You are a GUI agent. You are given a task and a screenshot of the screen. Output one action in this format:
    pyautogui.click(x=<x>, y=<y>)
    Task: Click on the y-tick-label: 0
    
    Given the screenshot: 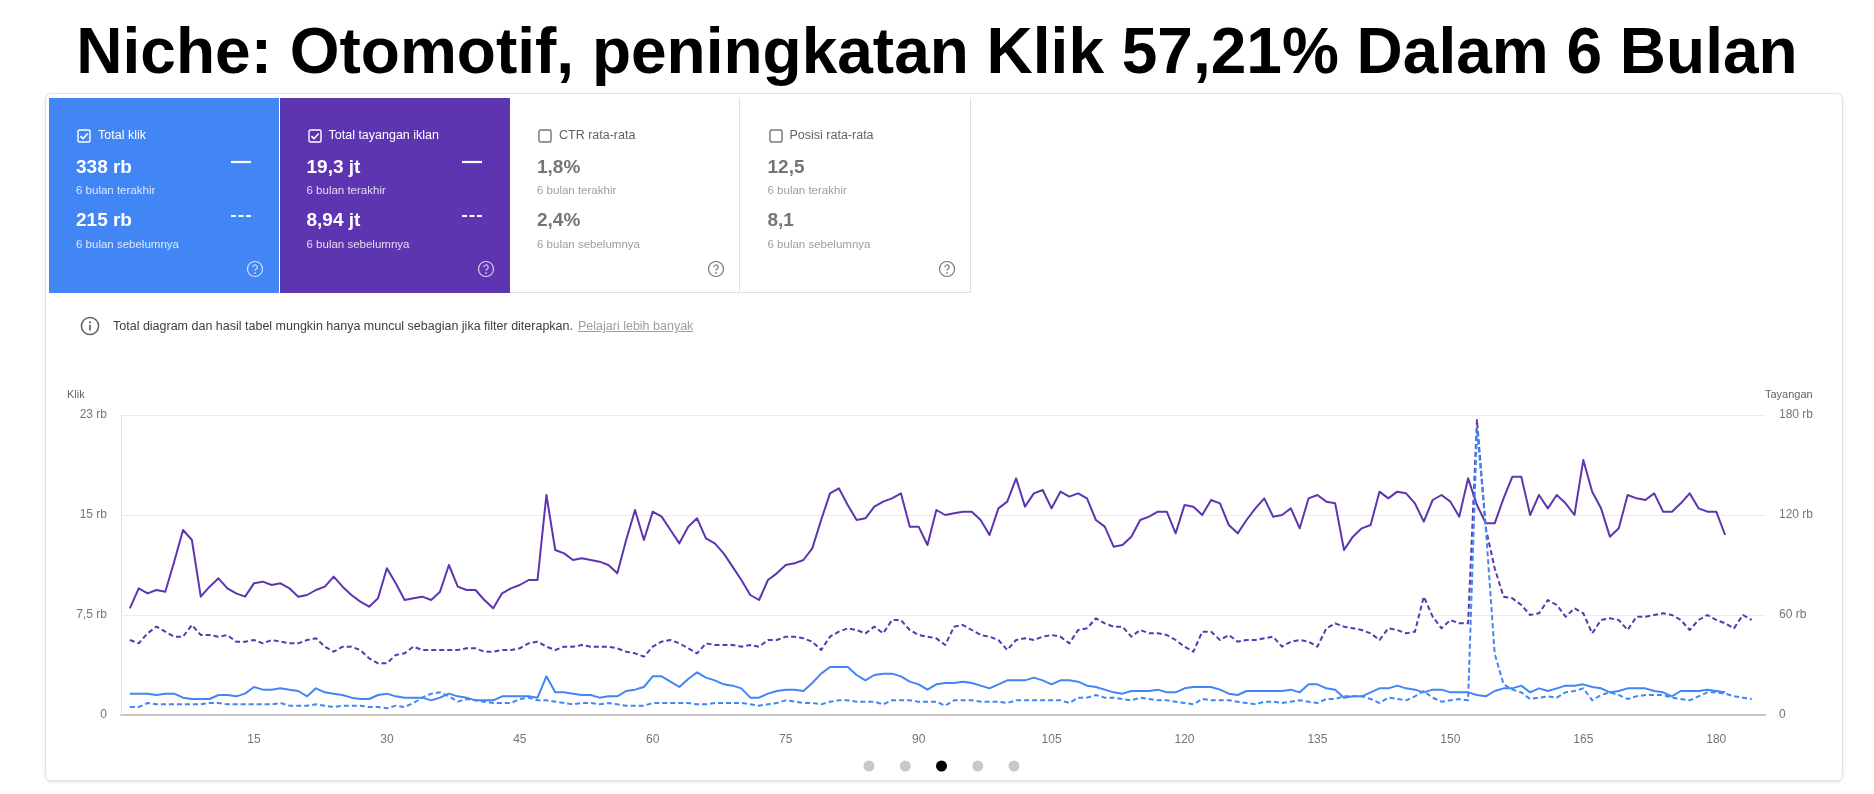 What is the action you would take?
    pyautogui.click(x=104, y=714)
    